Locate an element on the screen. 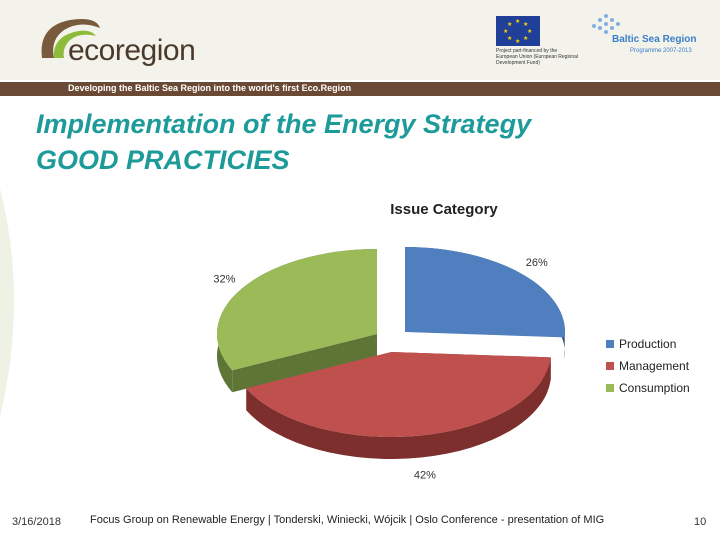 This screenshot has width=720, height=540. ecoregion-logo: ecoregion is located at coordinates (126, 44).